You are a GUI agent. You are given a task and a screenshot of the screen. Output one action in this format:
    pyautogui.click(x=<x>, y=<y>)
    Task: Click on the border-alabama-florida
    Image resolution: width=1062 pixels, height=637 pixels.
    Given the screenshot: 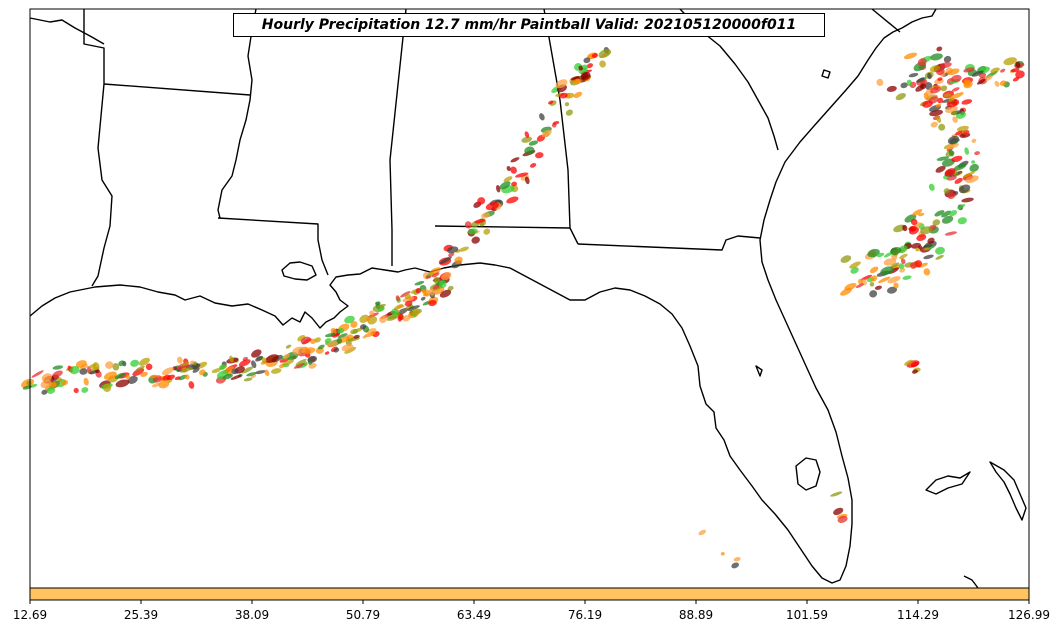 What is the action you would take?
    pyautogui.click(x=502, y=227)
    